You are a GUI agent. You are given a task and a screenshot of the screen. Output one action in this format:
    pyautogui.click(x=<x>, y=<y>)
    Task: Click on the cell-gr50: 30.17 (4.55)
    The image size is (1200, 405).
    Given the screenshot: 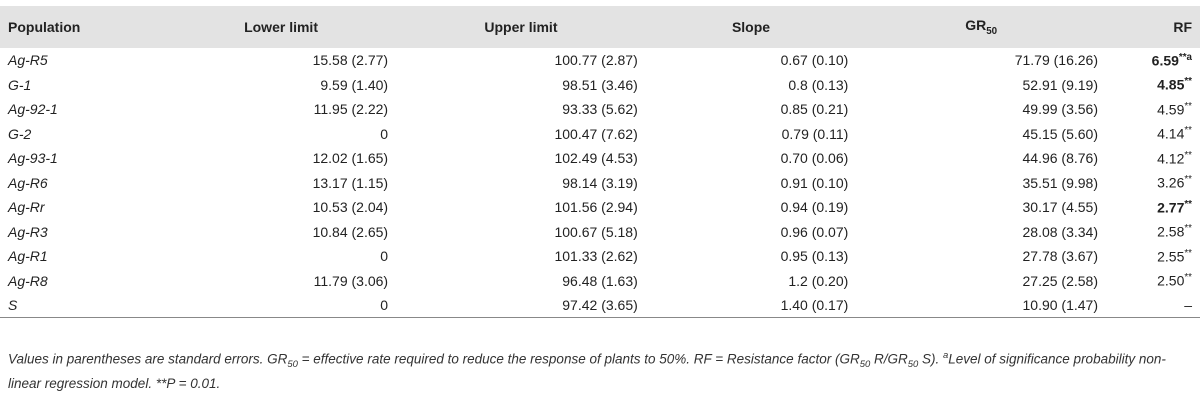 What is the action you would take?
    pyautogui.click(x=1060, y=207)
    